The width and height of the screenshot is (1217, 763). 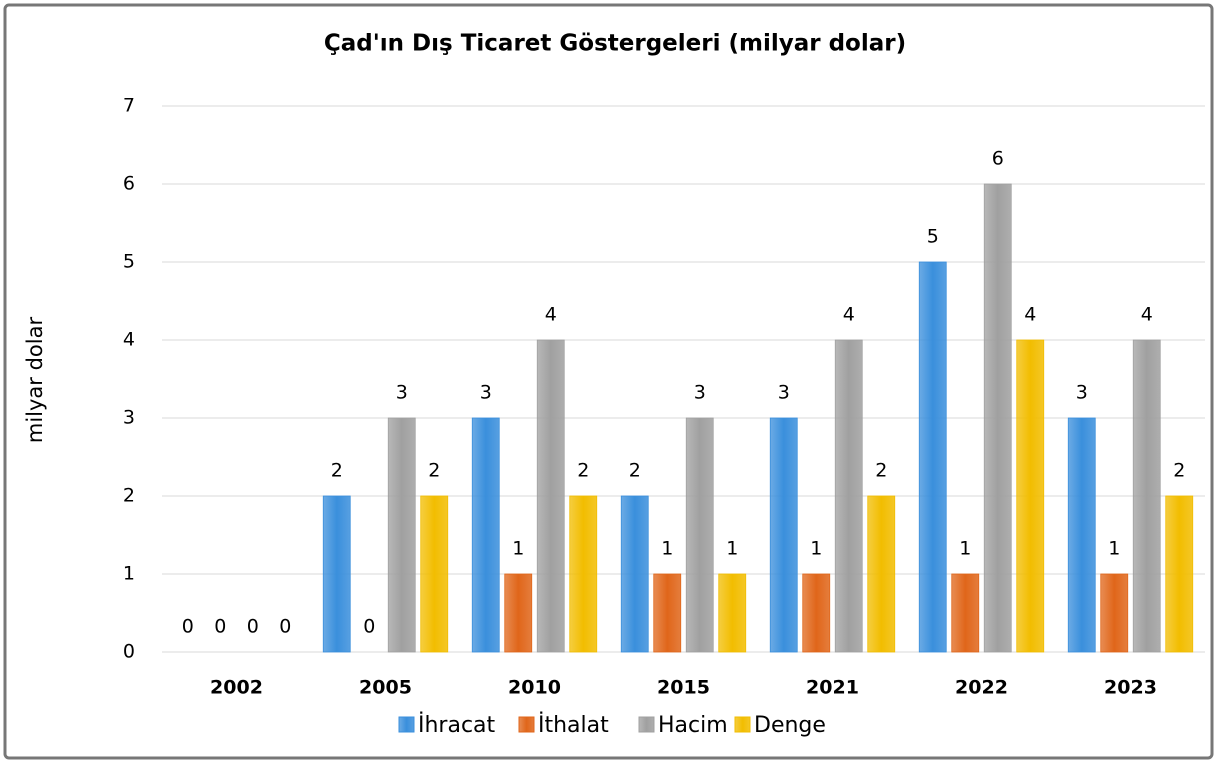 What do you see at coordinates (236, 688) in the screenshot?
I see `x-tick-label: 2002` at bounding box center [236, 688].